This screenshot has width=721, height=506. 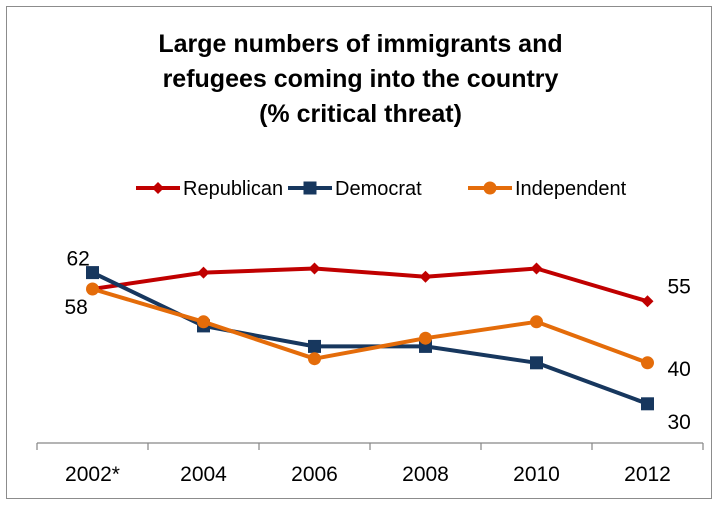 What do you see at coordinates (92, 273) in the screenshot?
I see `data-point-democrat-2002` at bounding box center [92, 273].